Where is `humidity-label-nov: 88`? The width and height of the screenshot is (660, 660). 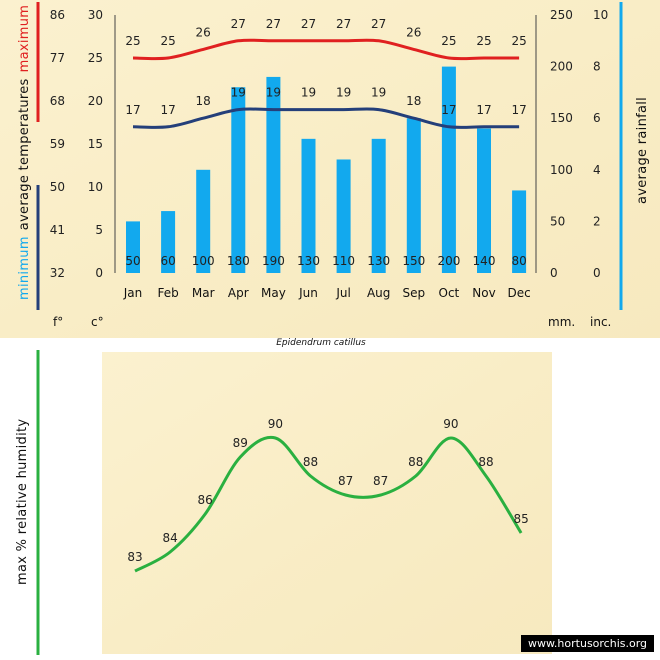 humidity-label-nov: 88 is located at coordinates (485, 462).